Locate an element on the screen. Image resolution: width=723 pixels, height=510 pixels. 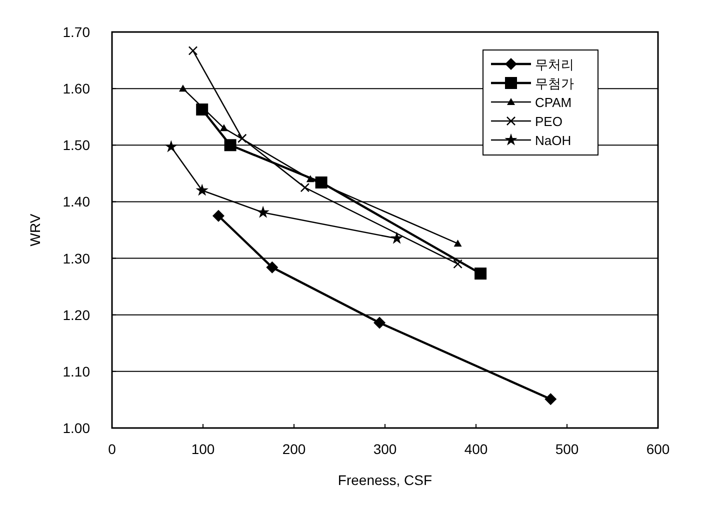
x-axis-title: Freeness, CSF is located at coordinates (385, 480).